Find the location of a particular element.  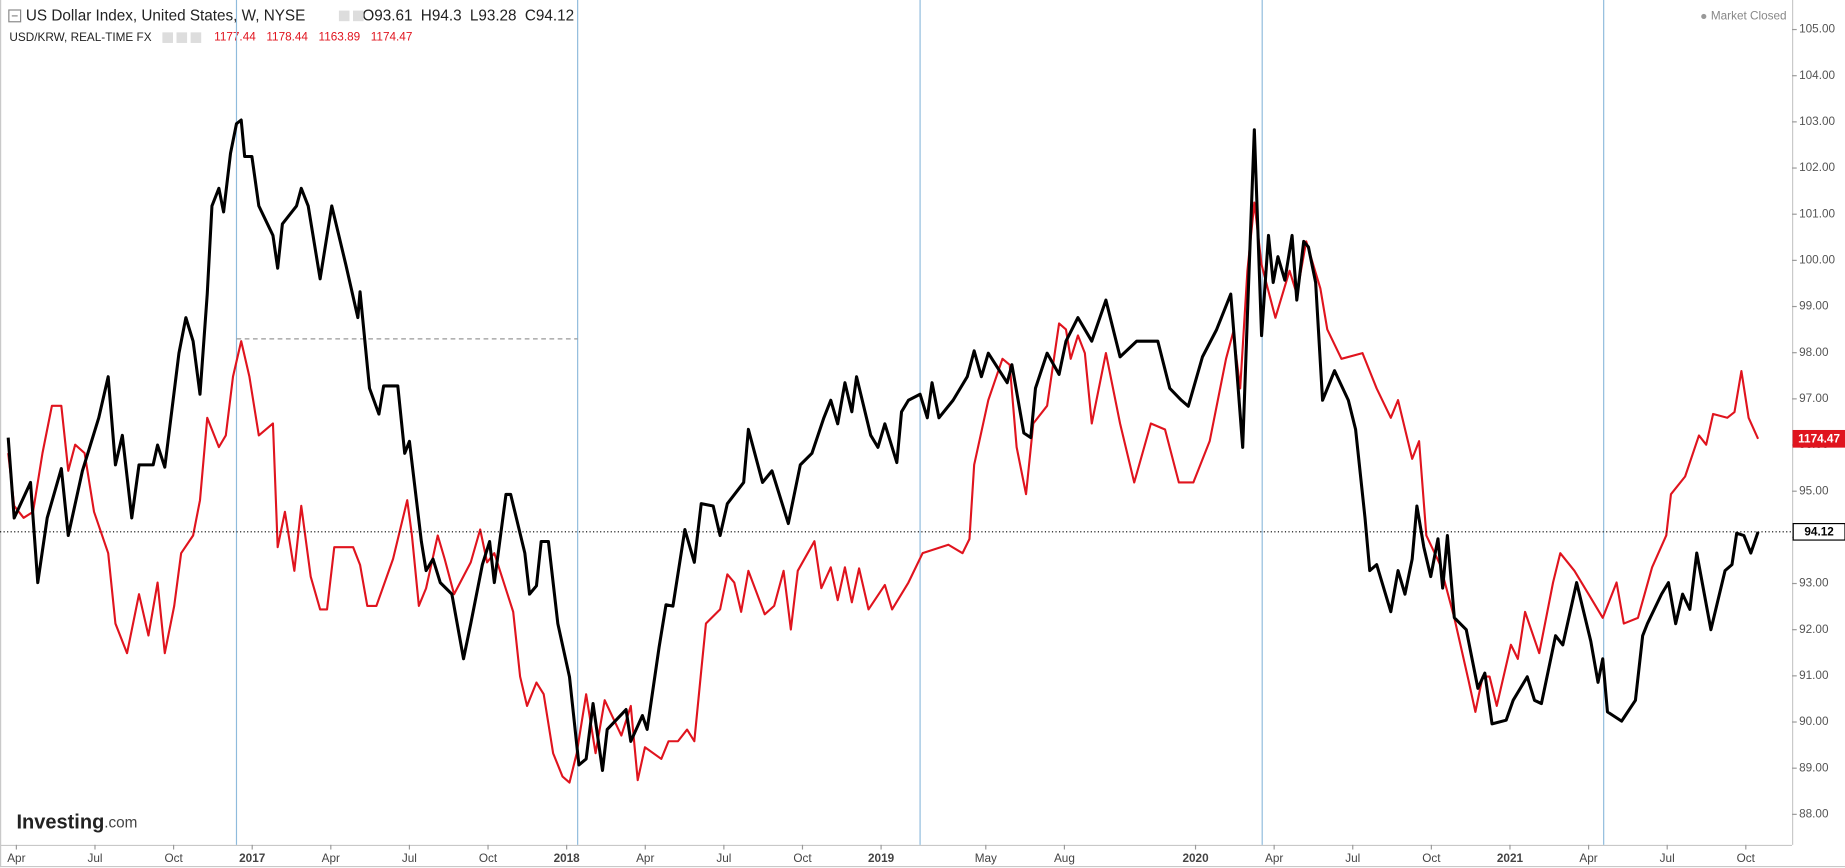

ohlc-label: C is located at coordinates (530, 16).